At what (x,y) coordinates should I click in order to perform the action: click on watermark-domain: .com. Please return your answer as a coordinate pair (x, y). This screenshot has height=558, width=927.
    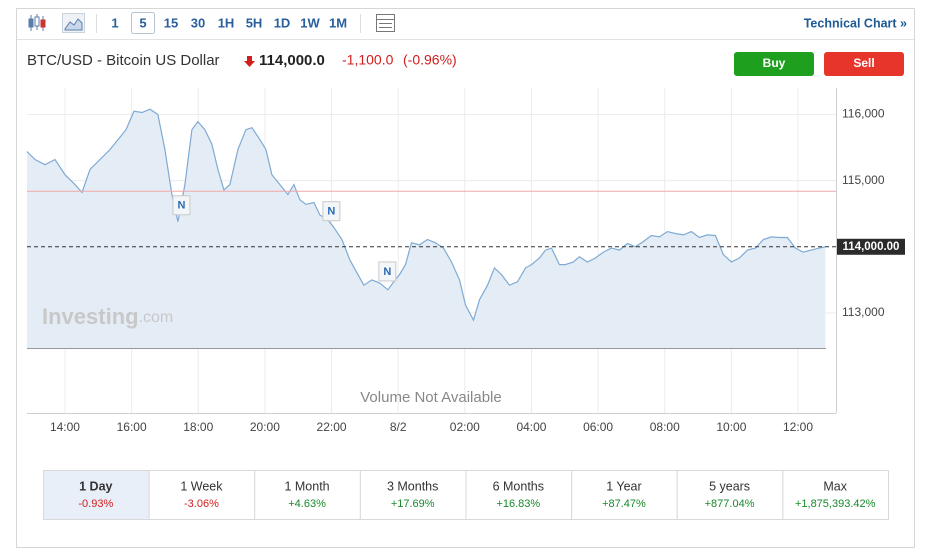
    Looking at the image, I should click on (156, 317).